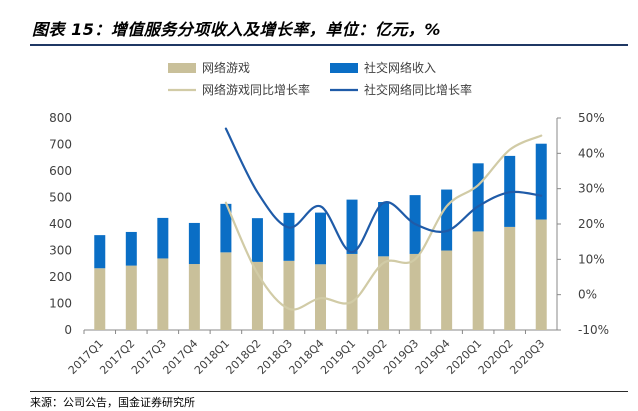  What do you see at coordinates (226, 67) in the screenshot?
I see `legend-online-game-label: 网络游戏` at bounding box center [226, 67].